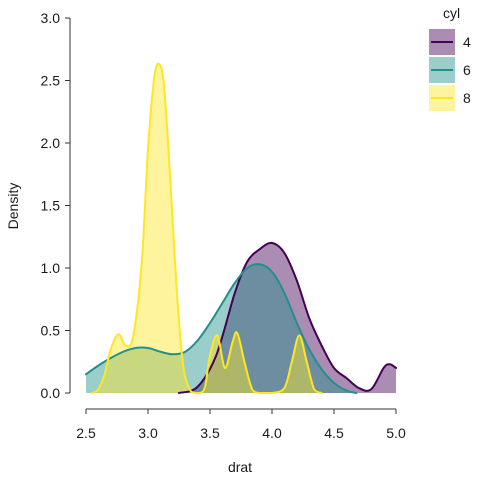 This screenshot has width=480, height=480. I want to click on y-tick-label: 0.0, so click(51, 393).